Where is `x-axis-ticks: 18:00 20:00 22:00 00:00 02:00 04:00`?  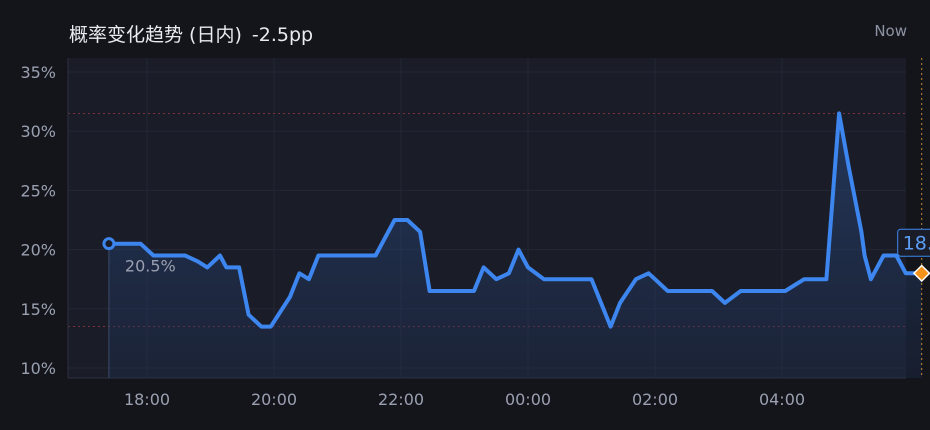
x-axis-ticks: 18:00 20:00 22:00 00:00 02:00 04:00 is located at coordinates (464, 399).